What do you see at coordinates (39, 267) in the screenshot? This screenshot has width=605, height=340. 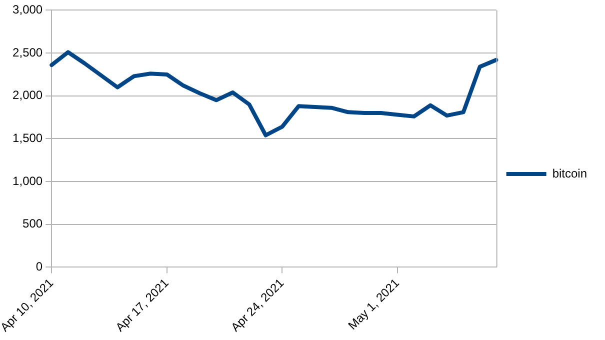 I see `y-tick-label: 0` at bounding box center [39, 267].